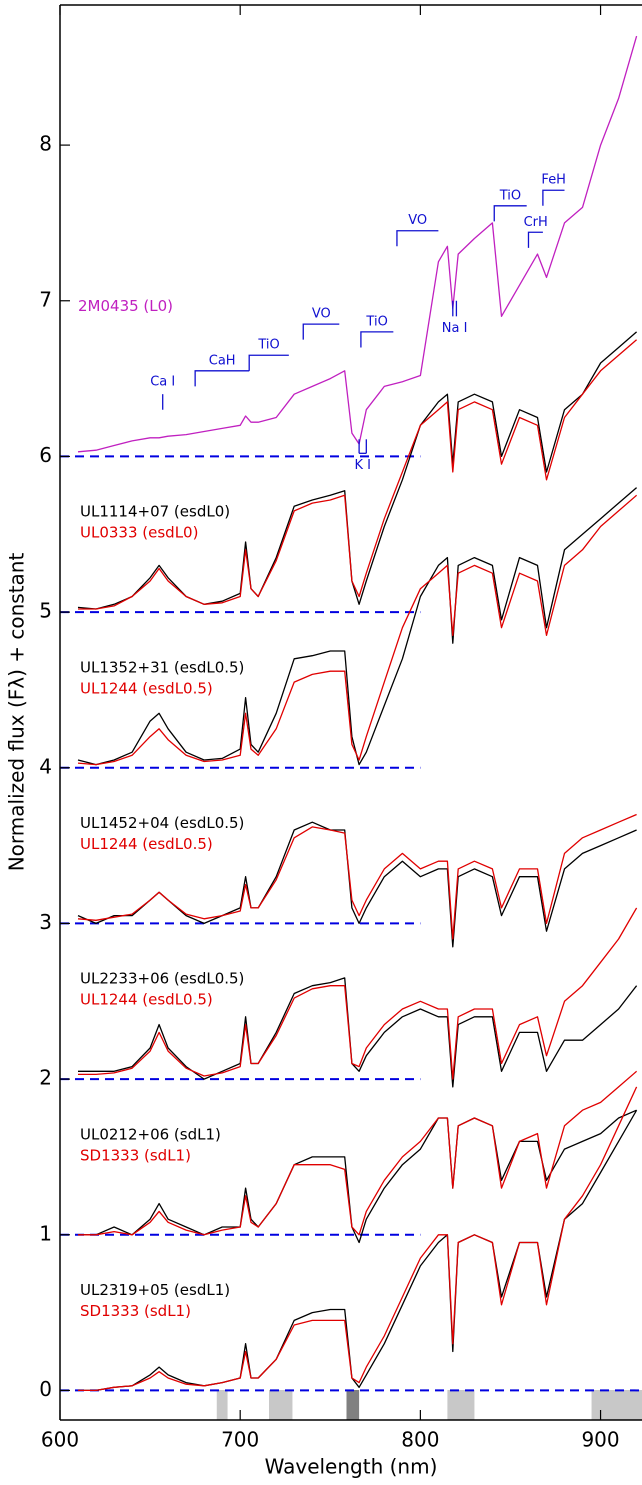  Describe the element at coordinates (162, 382) in the screenshot. I see `feature-label: Ca I` at that location.